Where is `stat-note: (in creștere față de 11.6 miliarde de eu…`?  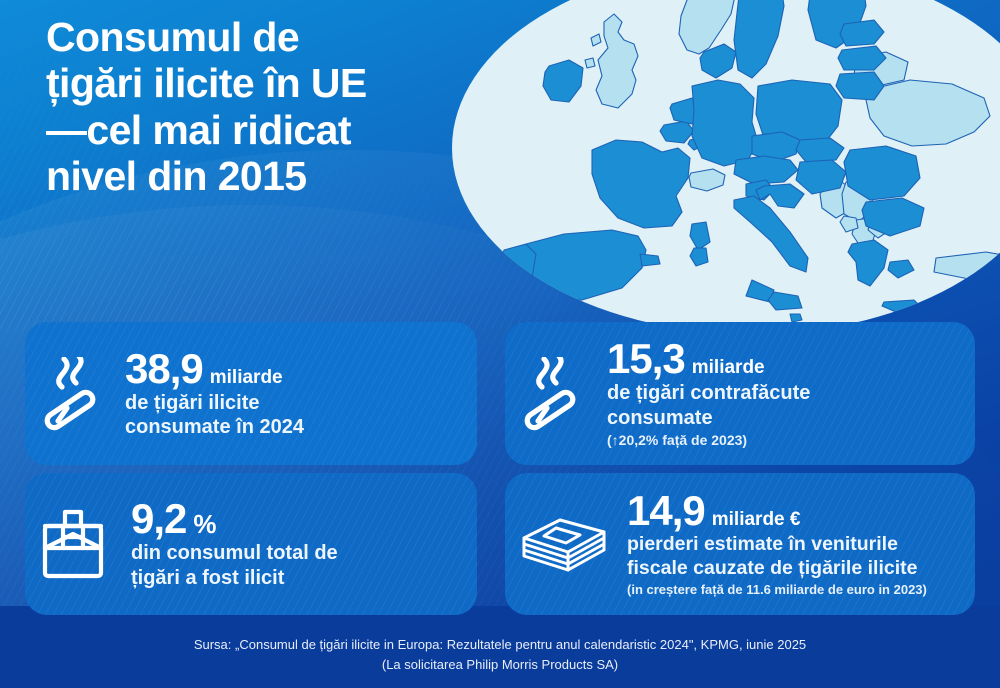
stat-note: (in creștere față de 11.6 miliarde de eu… is located at coordinates (777, 590).